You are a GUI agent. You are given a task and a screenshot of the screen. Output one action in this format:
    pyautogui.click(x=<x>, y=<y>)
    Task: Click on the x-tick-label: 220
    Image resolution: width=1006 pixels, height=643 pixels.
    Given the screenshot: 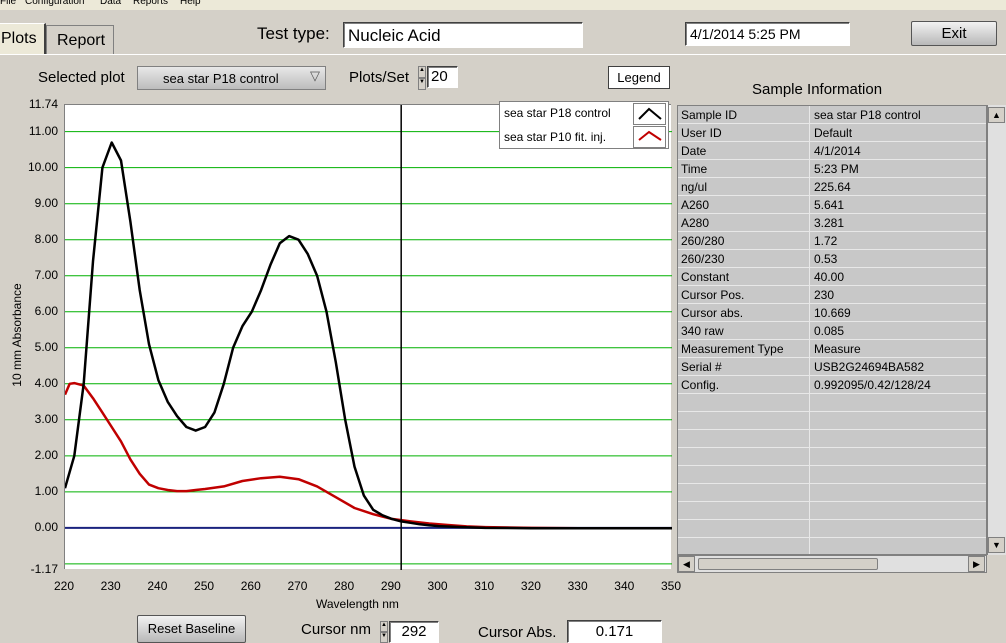 What is the action you would take?
    pyautogui.click(x=64, y=586)
    